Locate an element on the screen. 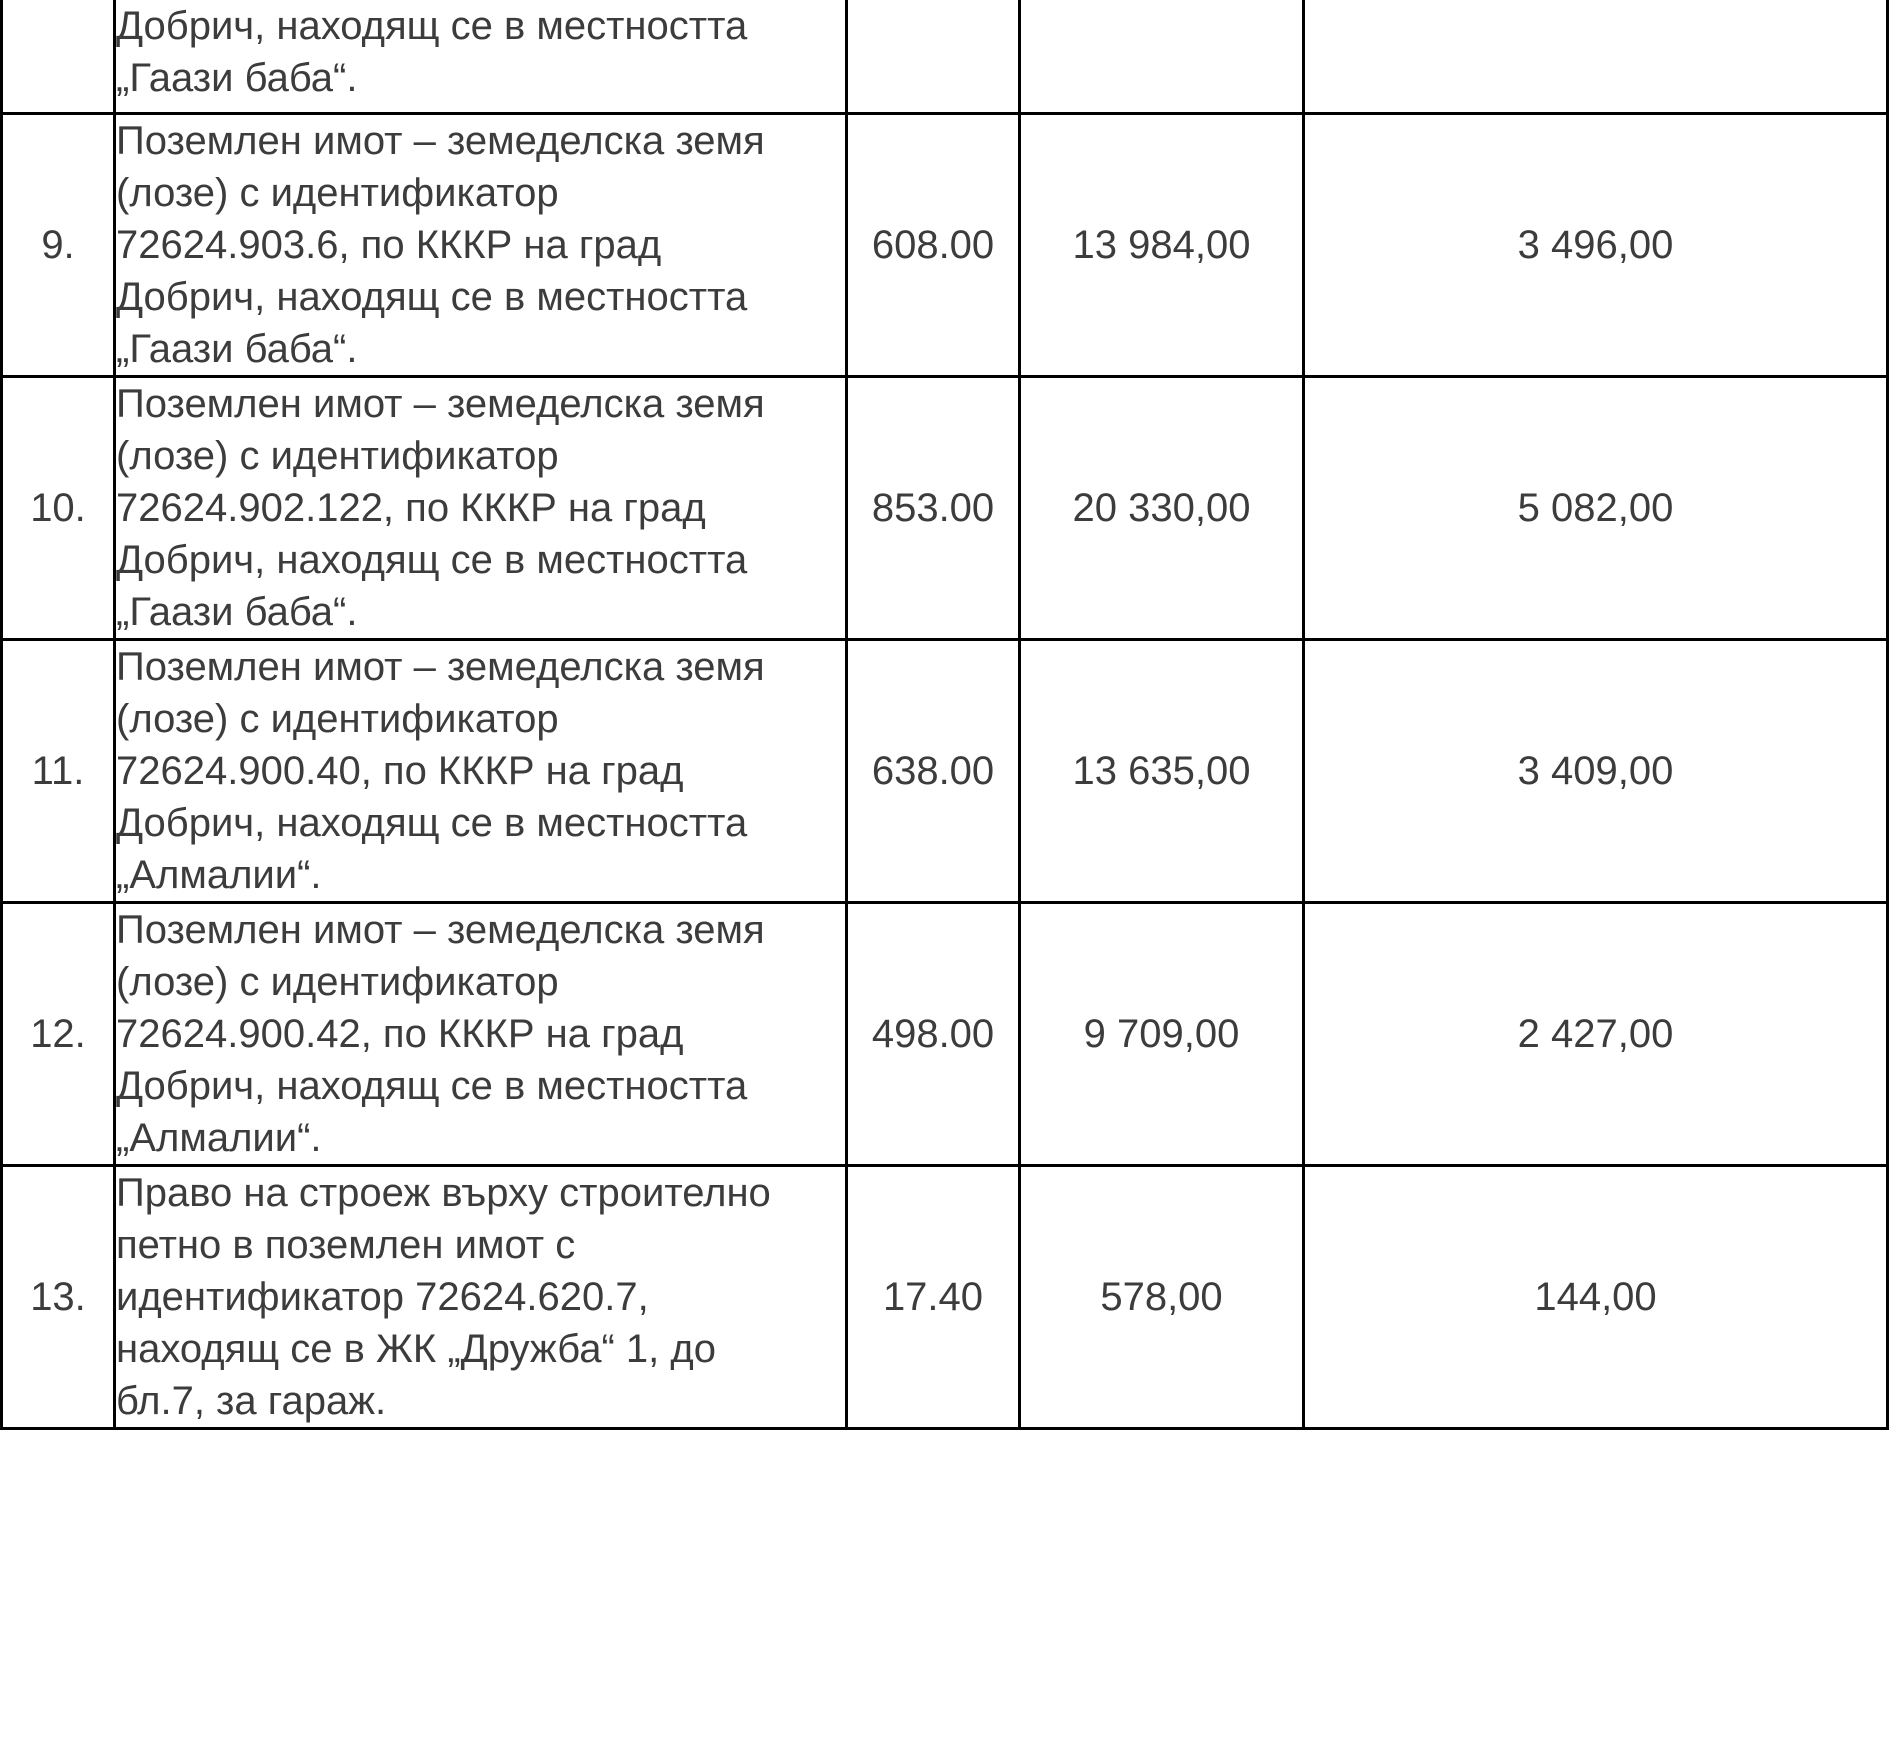 The image size is (1890, 1762). row-value1-cell is located at coordinates (1161, 57).